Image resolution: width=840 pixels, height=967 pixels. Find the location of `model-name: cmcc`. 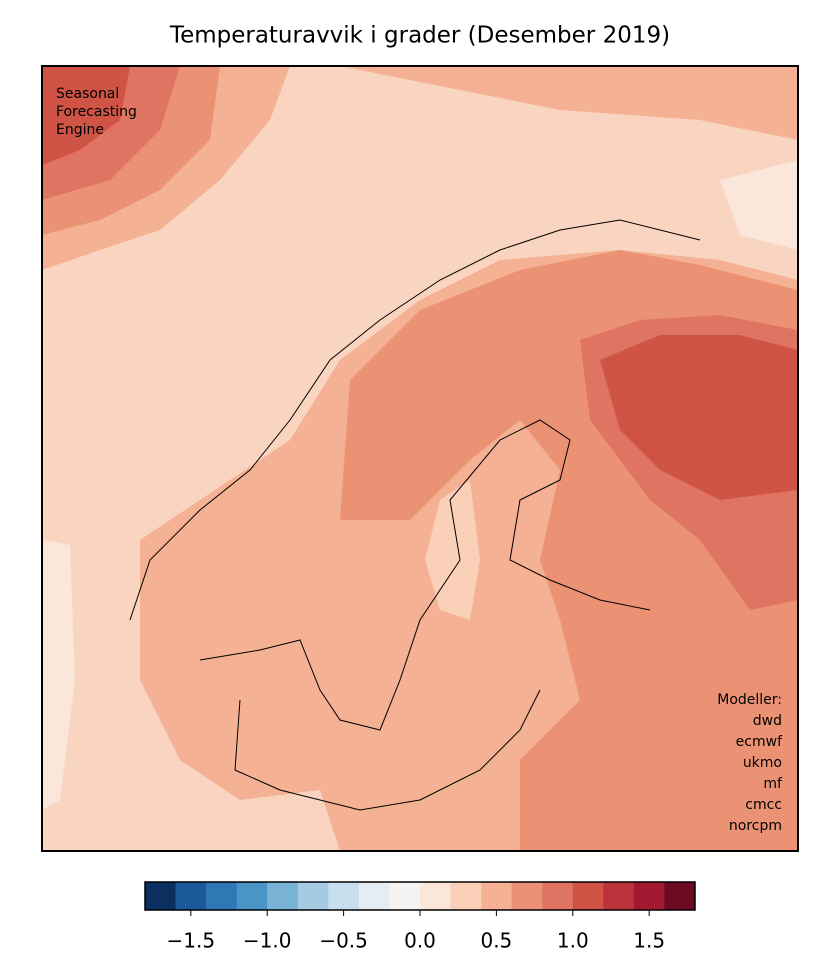

model-name: cmcc is located at coordinates (763, 805).